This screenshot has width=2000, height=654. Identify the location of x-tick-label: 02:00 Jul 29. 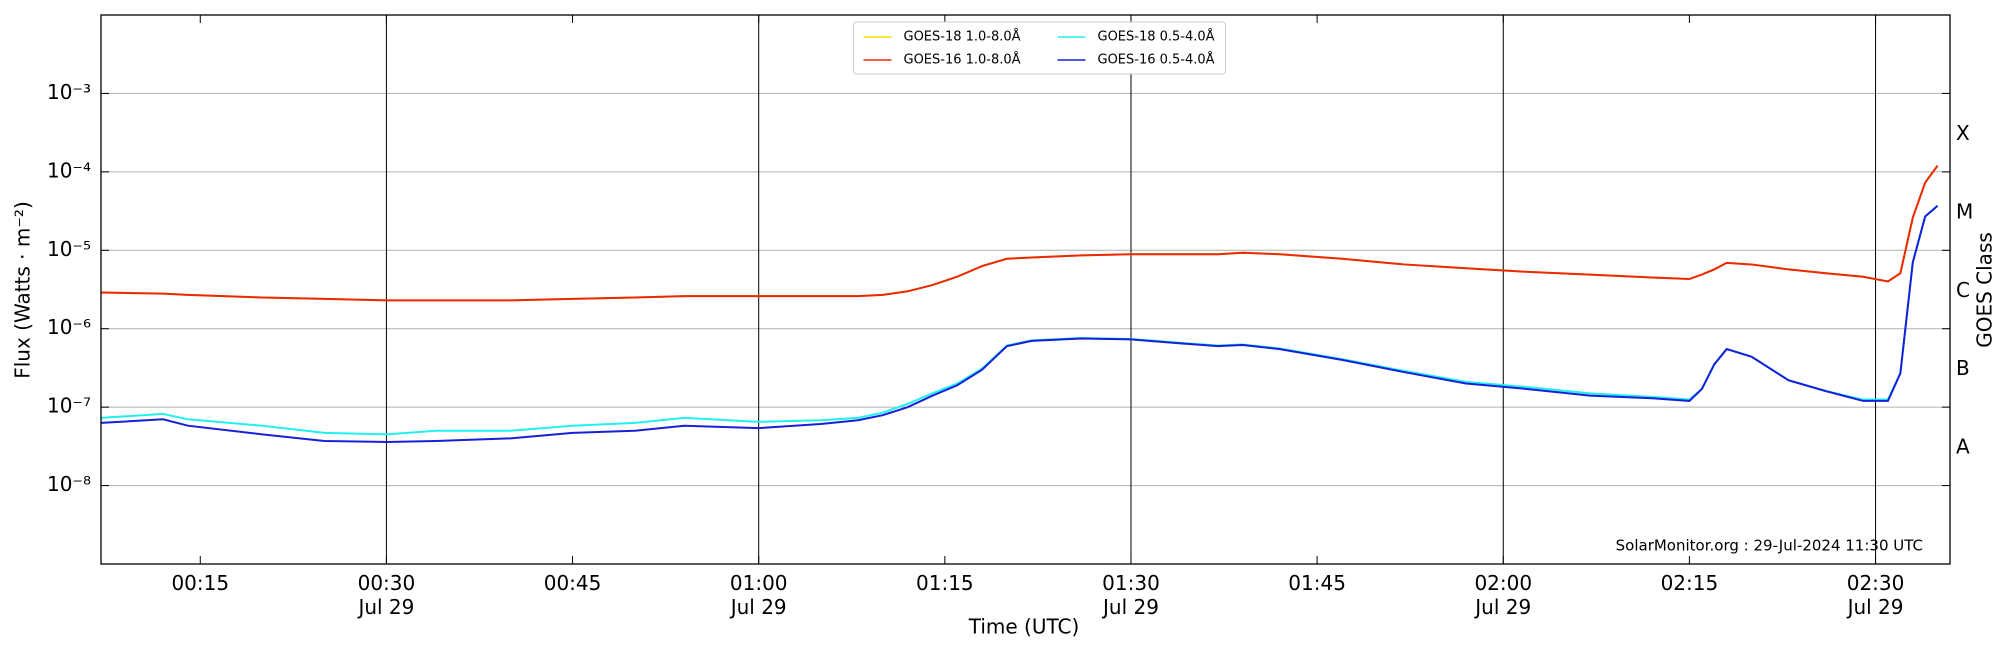
(1502, 595).